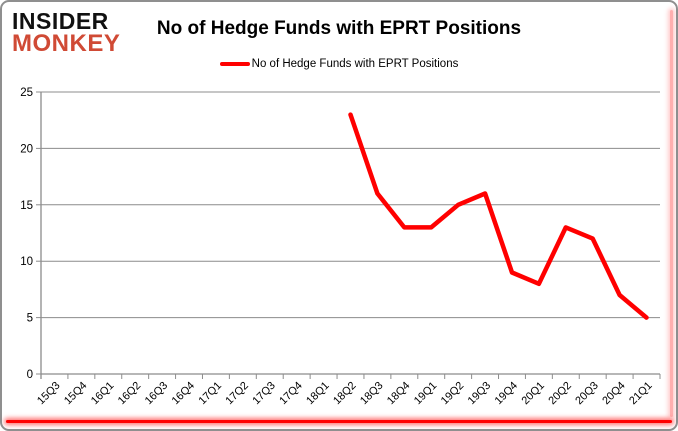 This screenshot has width=678, height=431. Describe the element at coordinates (533, 394) in the screenshot. I see `x-tick-label: 20Q1` at that location.